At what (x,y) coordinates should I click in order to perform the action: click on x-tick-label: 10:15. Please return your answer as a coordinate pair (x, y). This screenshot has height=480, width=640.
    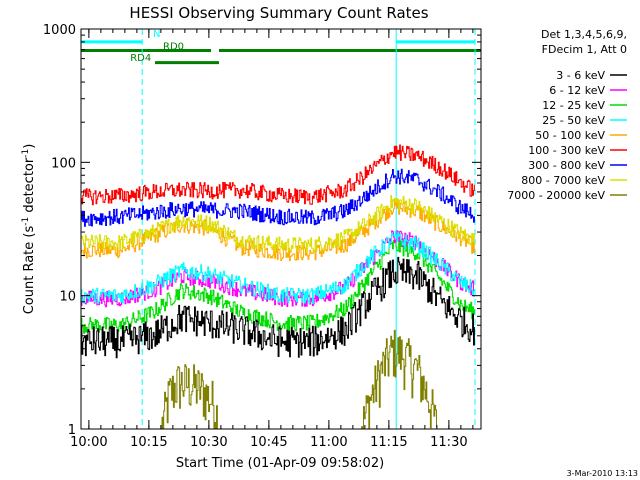
    Looking at the image, I should click on (148, 442).